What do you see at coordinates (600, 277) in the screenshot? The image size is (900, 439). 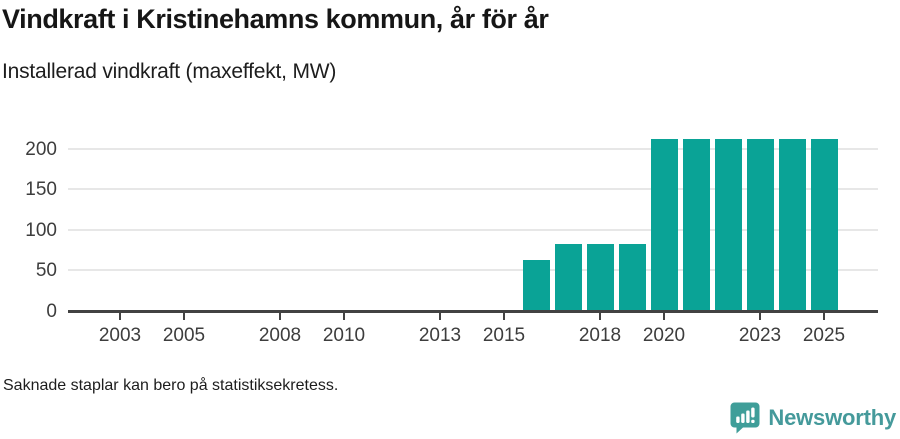 I see `bar-2018` at bounding box center [600, 277].